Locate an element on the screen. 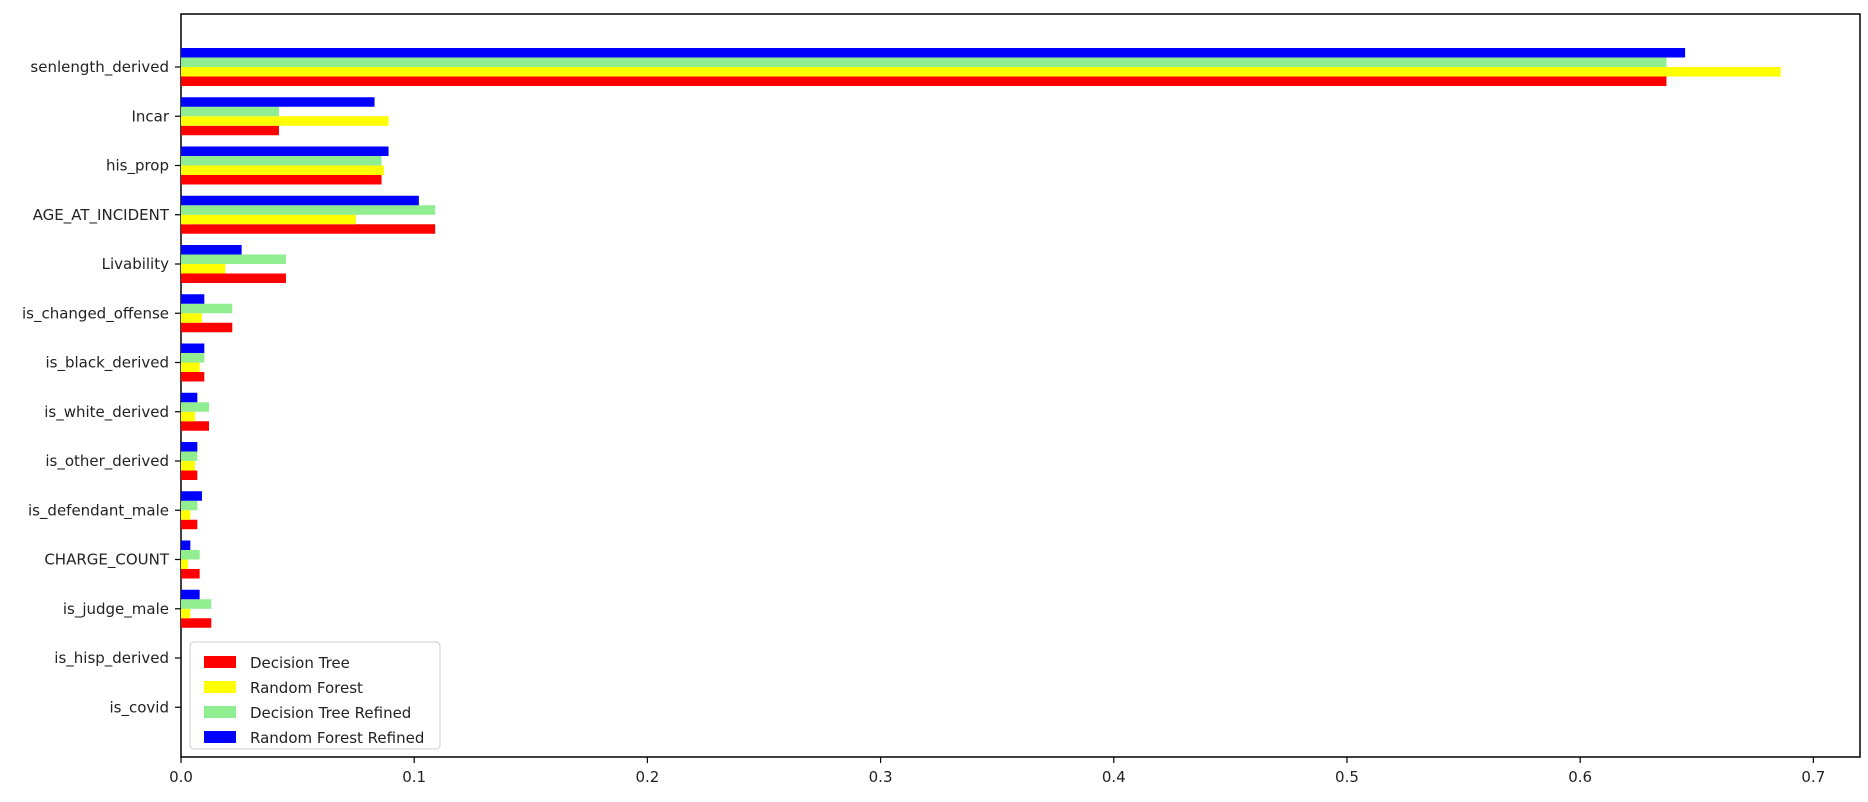 The height and width of the screenshot is (802, 1868). y-tick-label: AGE_AT_INCIDENT is located at coordinates (101, 215).